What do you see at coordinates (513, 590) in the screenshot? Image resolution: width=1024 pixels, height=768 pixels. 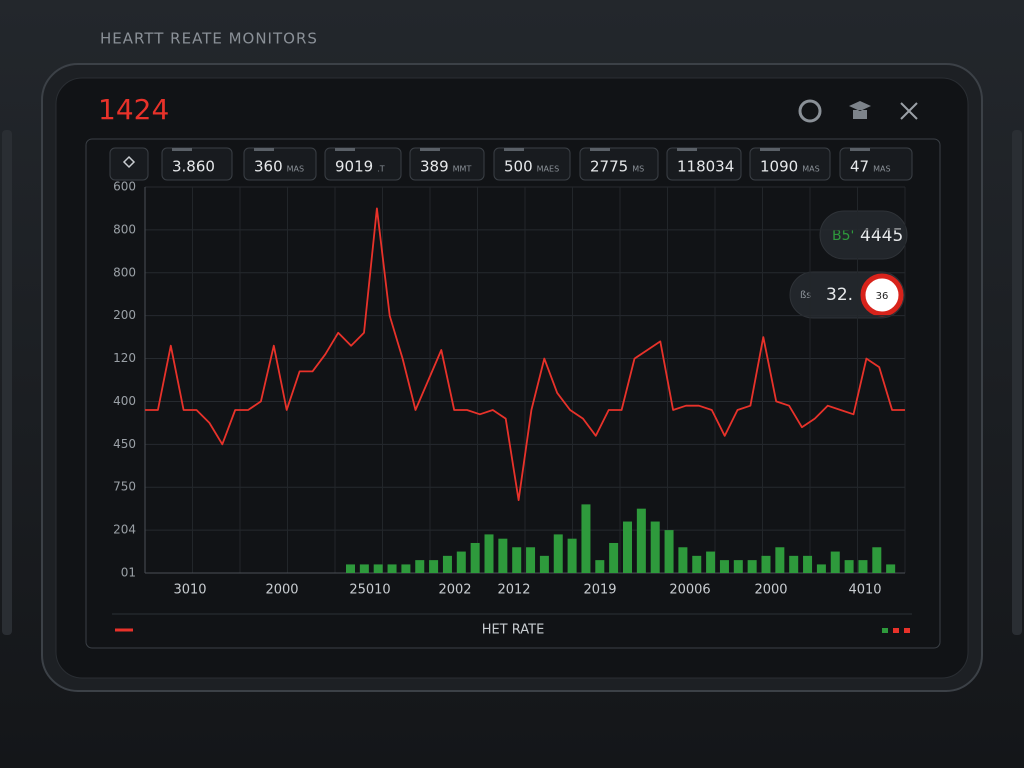 I see `x-tick-label: 2012` at bounding box center [513, 590].